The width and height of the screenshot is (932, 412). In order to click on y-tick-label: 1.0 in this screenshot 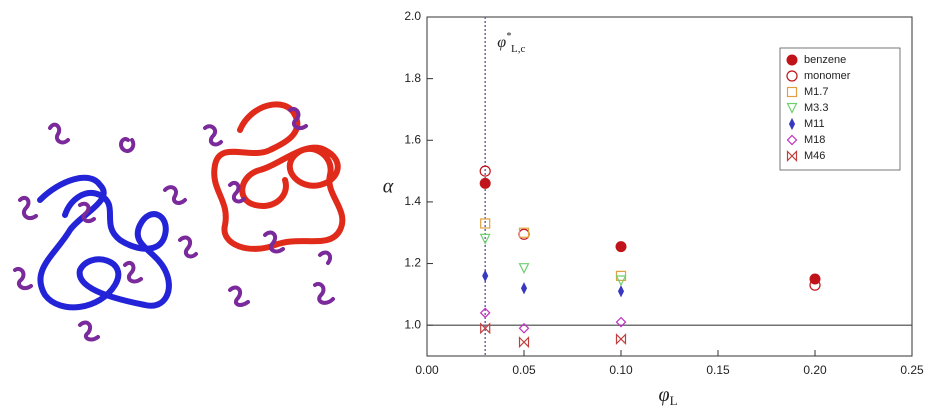, I will do `click(412, 324)`.